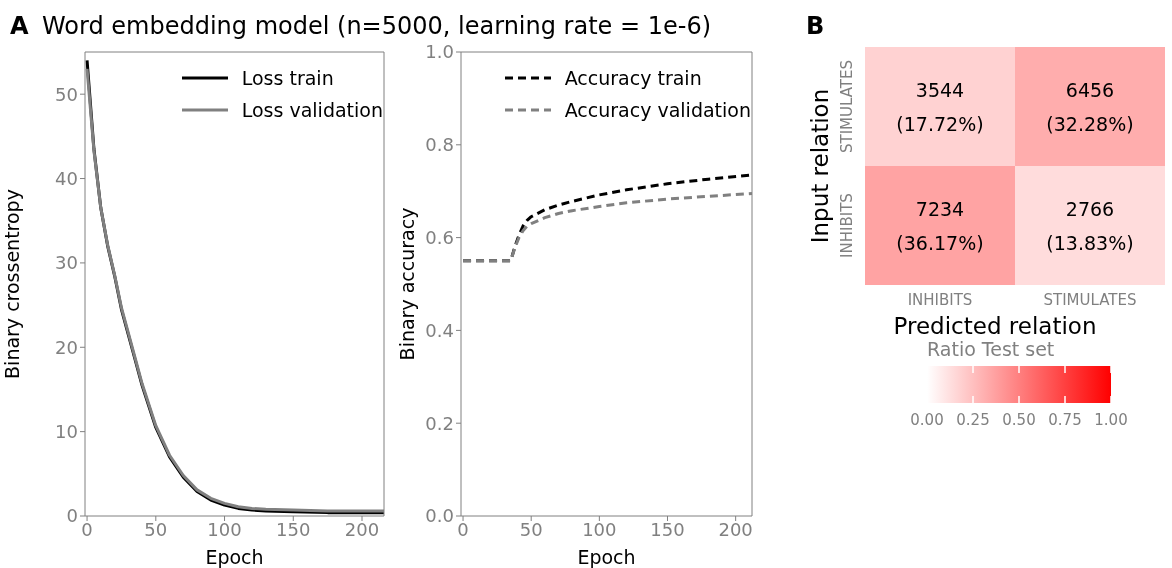 Image resolution: width=1172 pixels, height=568 pixels. What do you see at coordinates (1090, 225) in the screenshot?
I see `data-label: 2766 (13.83%)` at bounding box center [1090, 225].